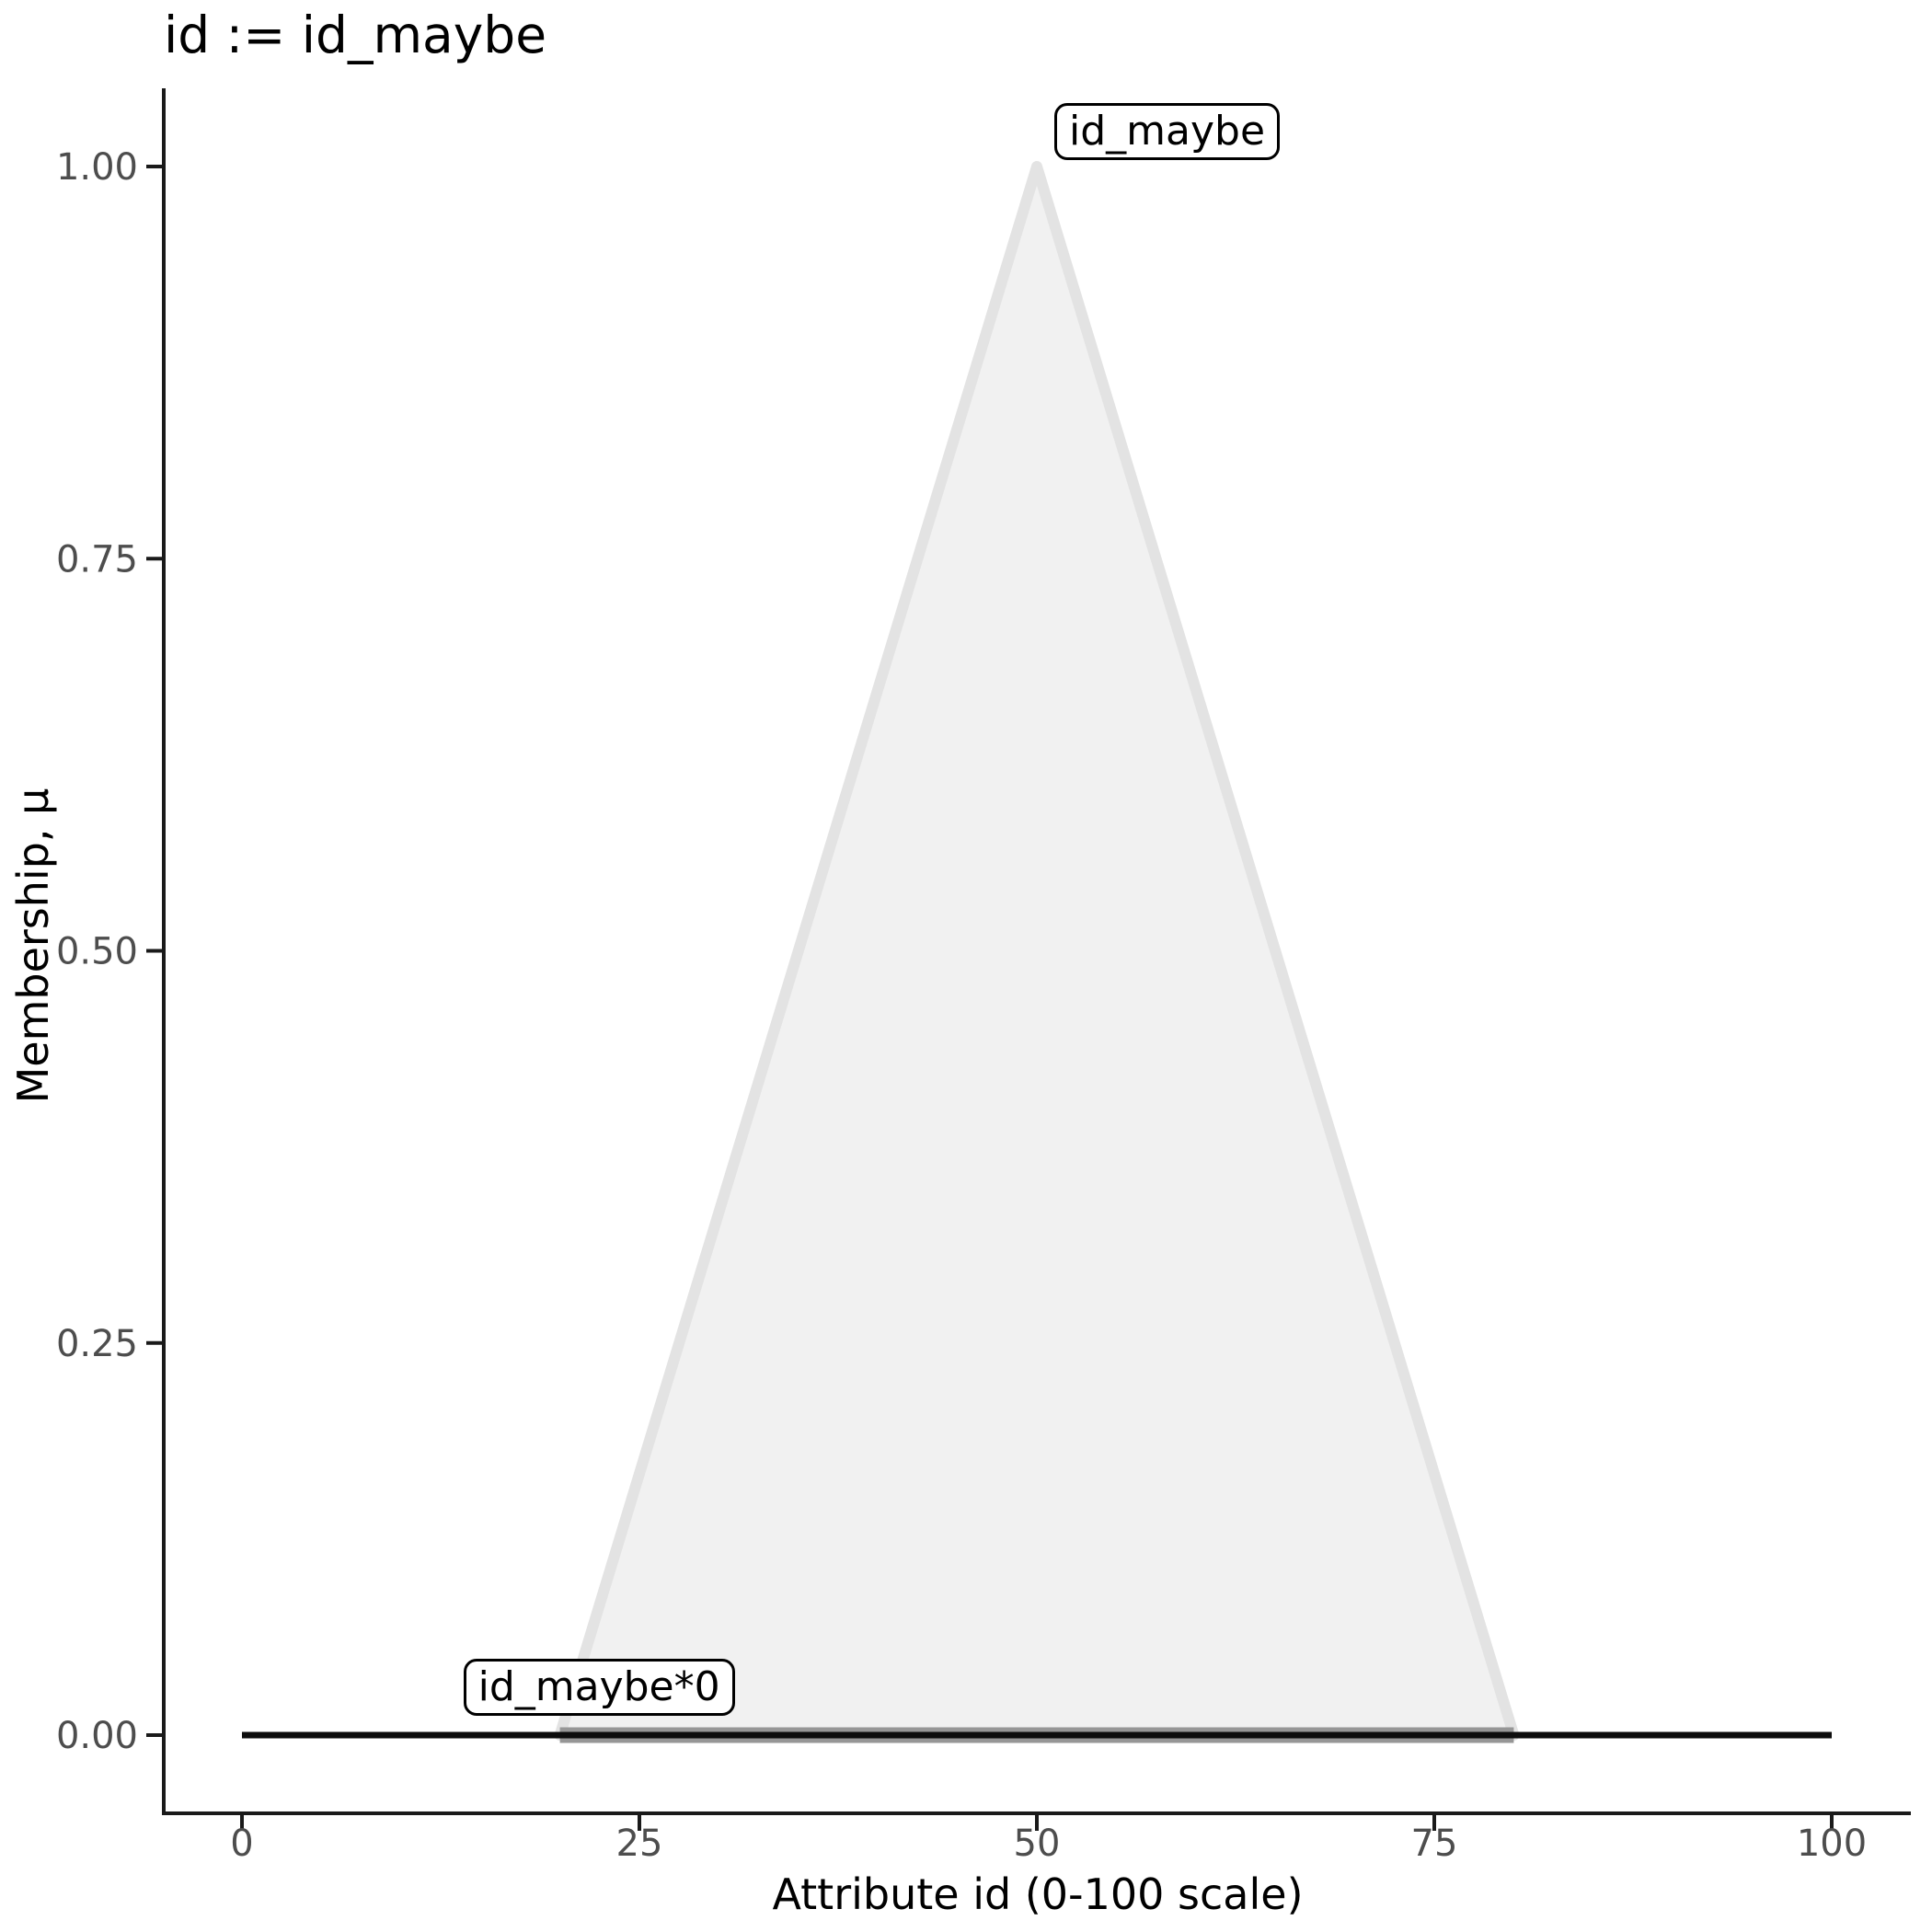 This screenshot has width=1932, height=1932. What do you see at coordinates (1038, 1894) in the screenshot?
I see `x-axis-title: Attribute id (0-100 scale)` at bounding box center [1038, 1894].